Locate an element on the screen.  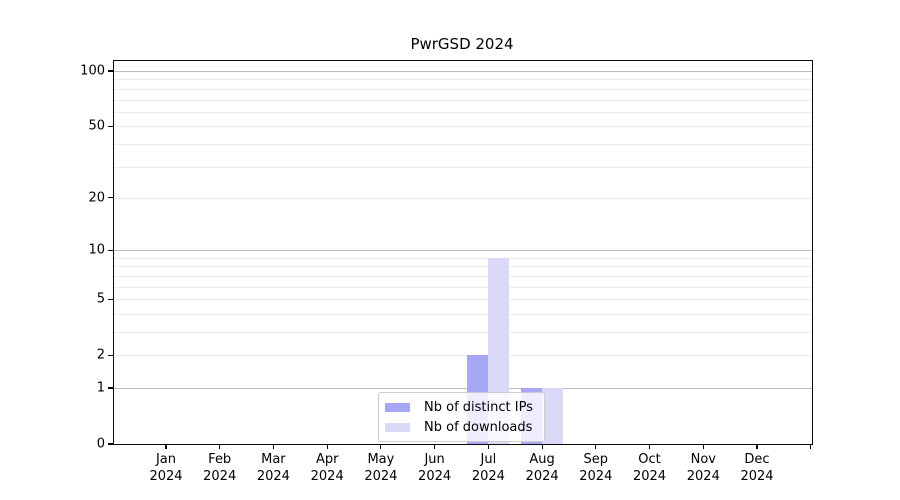
bar-downloads-aug is located at coordinates (553, 416).